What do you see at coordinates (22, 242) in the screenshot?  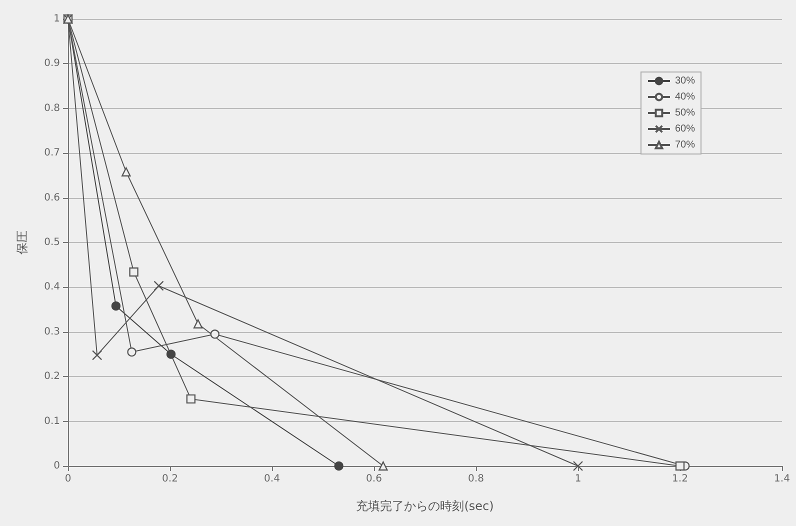 I see `y-axis-title: 保圧` at bounding box center [22, 242].